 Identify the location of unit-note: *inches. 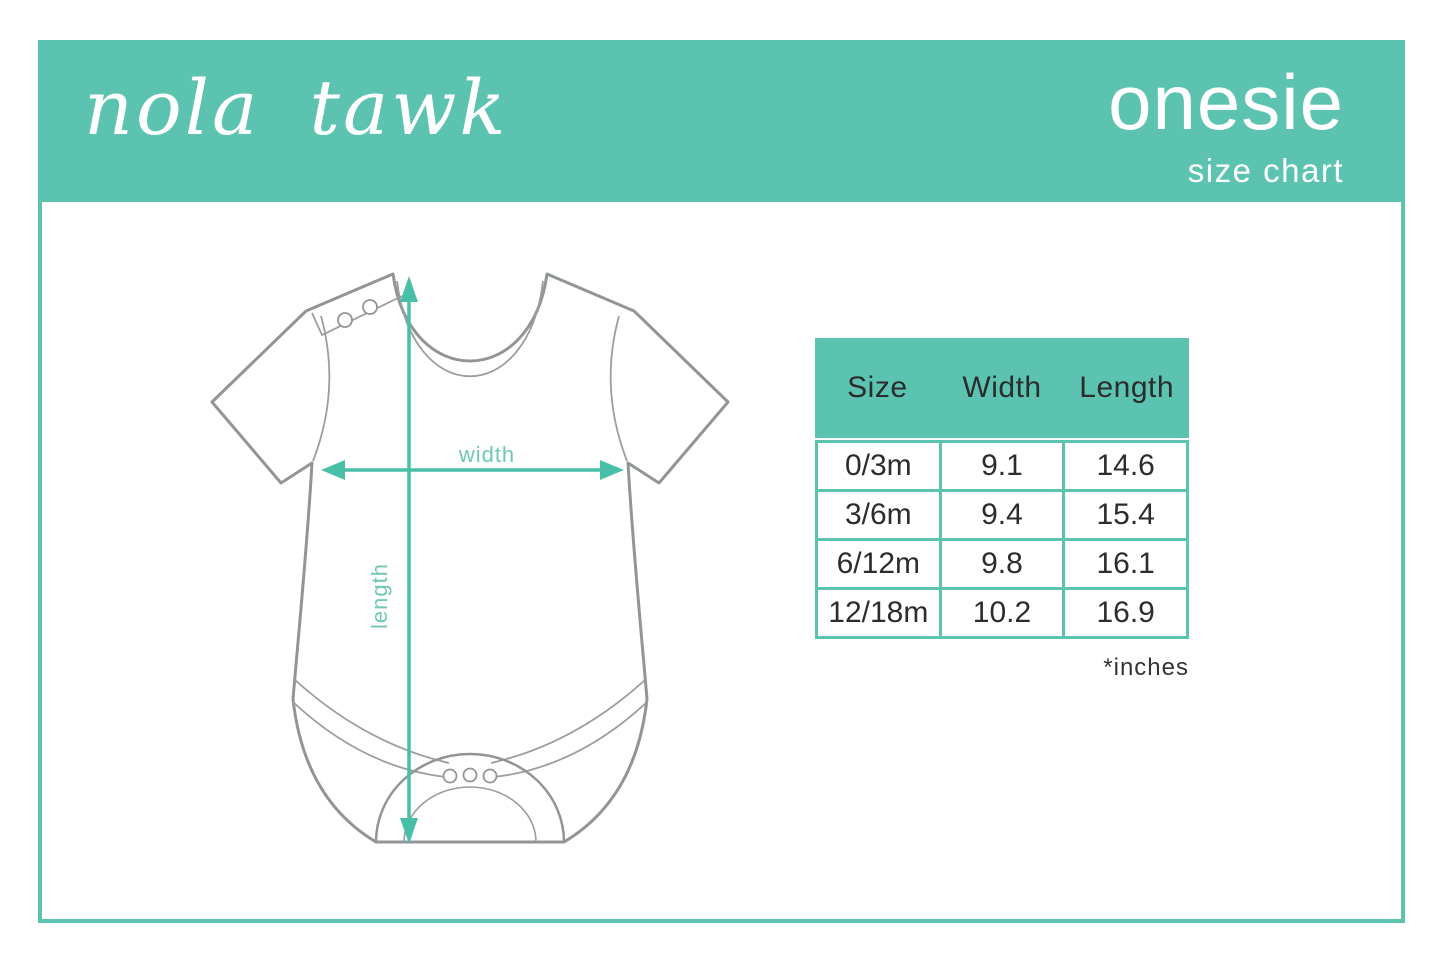
(1146, 667).